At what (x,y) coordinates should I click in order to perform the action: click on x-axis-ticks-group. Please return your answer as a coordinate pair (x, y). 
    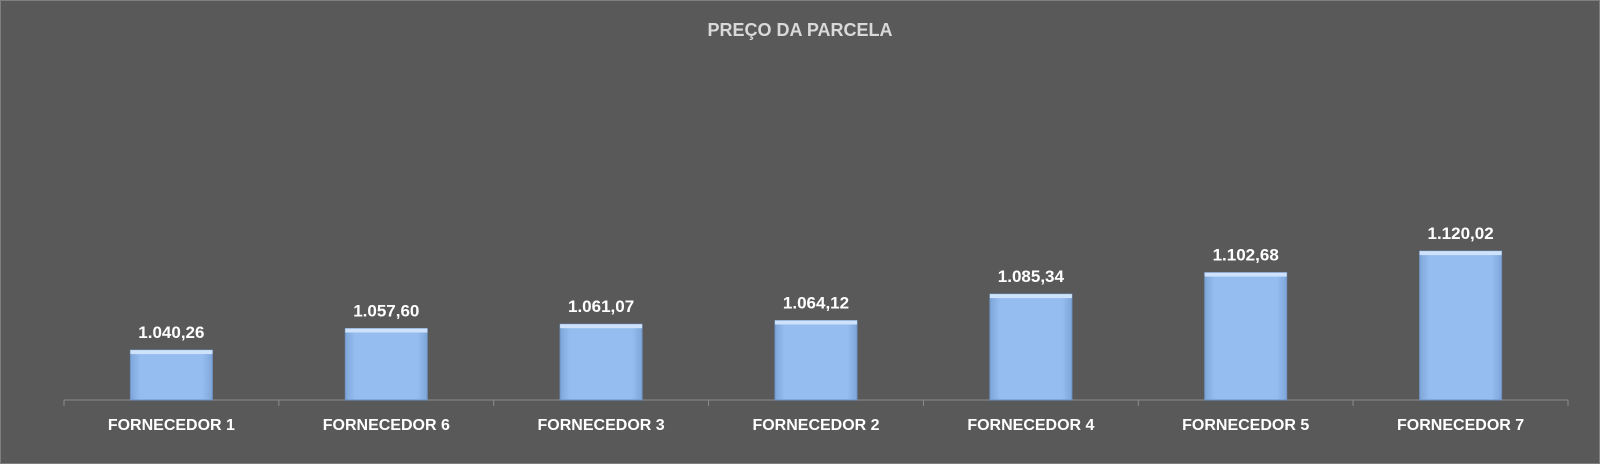
    Looking at the image, I should click on (816, 403).